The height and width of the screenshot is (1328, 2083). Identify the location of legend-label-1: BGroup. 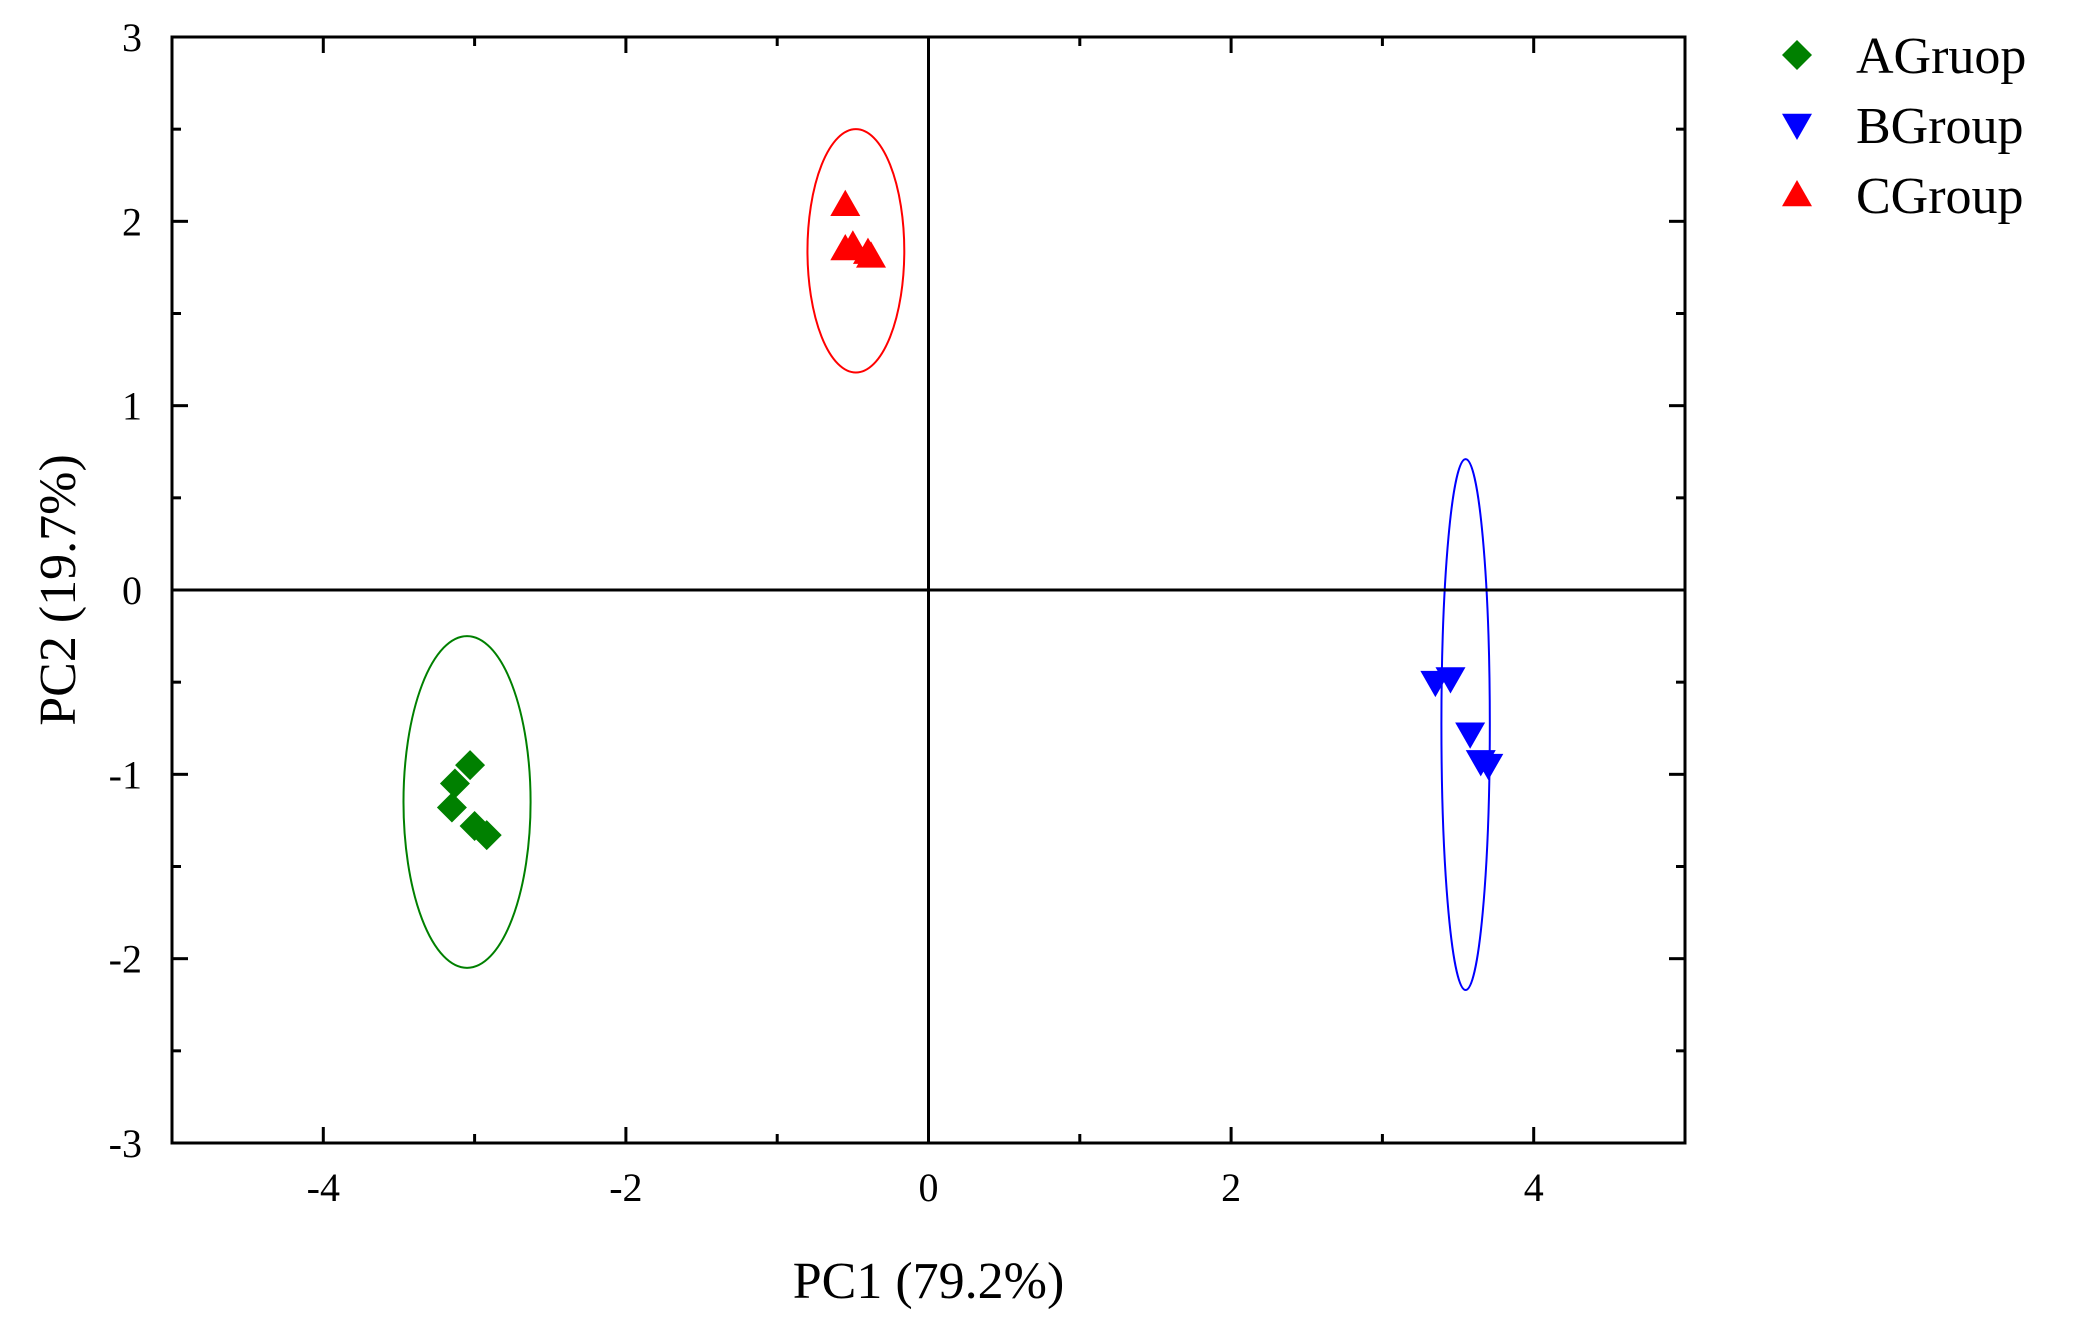
(1940, 126).